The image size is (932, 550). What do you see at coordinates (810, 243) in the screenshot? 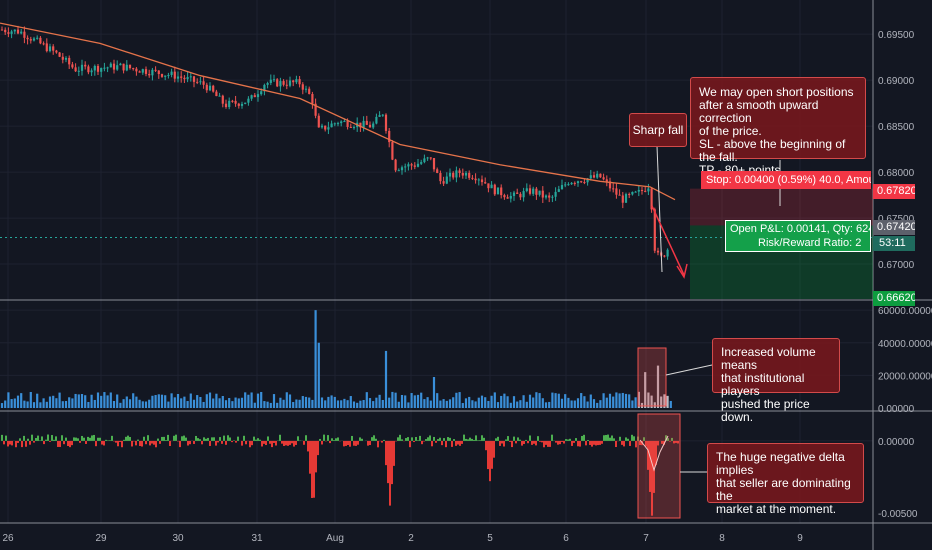
I see `risk-reward-text: Risk/Reward Ratio: 2` at bounding box center [810, 243].